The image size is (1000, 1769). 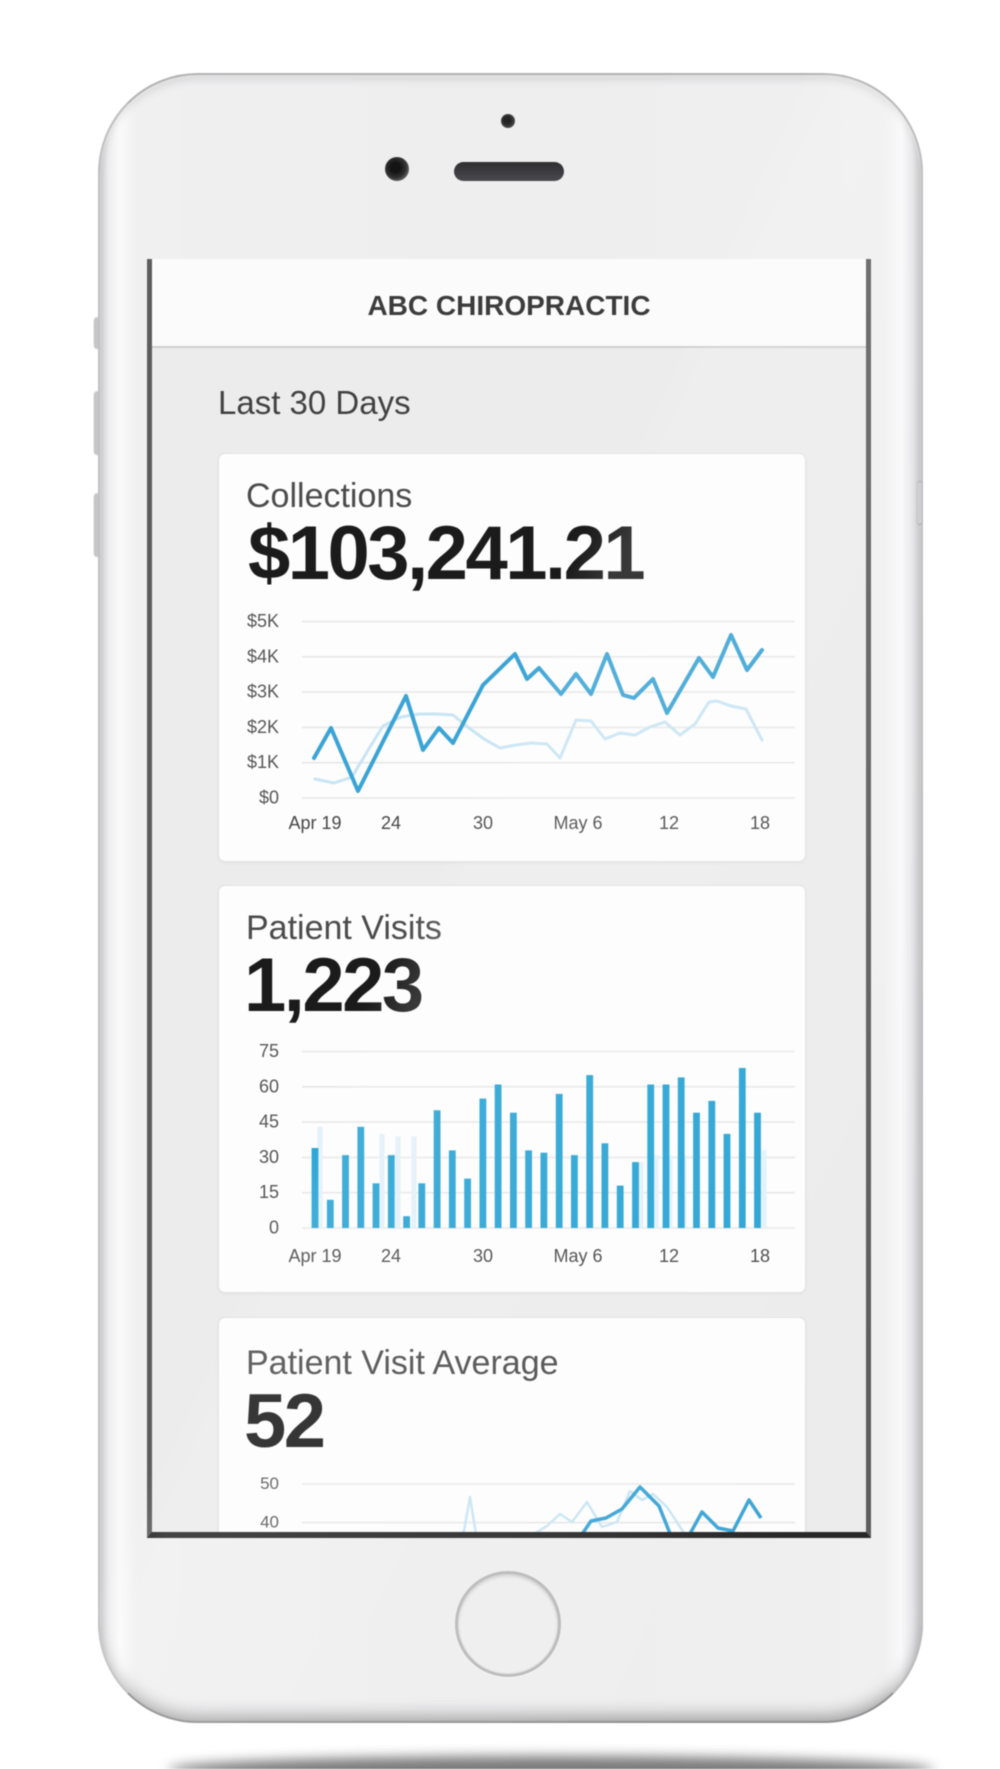 What do you see at coordinates (263, 762) in the screenshot?
I see `svg-text: $1K` at bounding box center [263, 762].